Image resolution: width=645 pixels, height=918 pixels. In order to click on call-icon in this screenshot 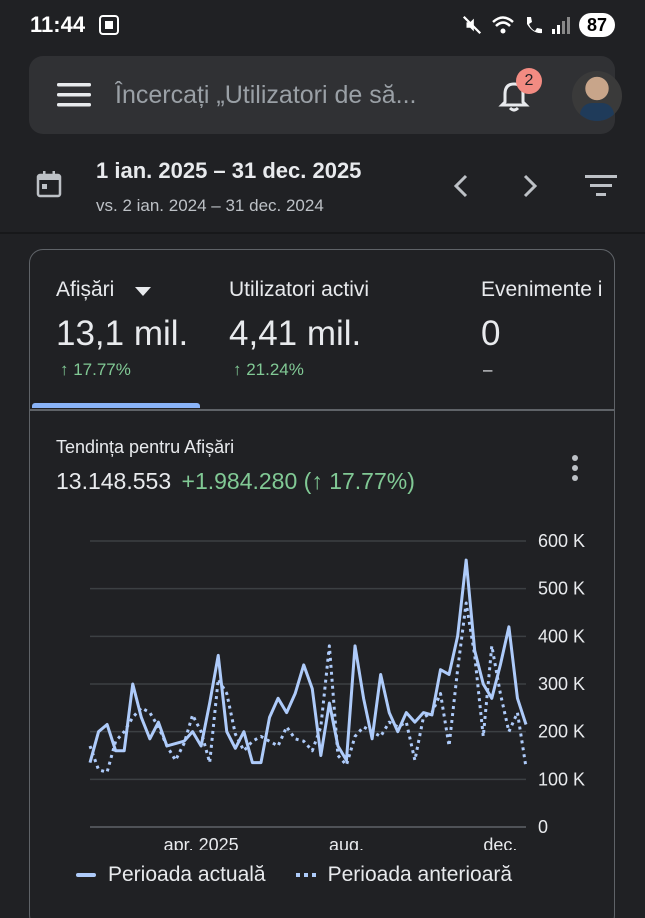, I will do `click(534, 25)`.